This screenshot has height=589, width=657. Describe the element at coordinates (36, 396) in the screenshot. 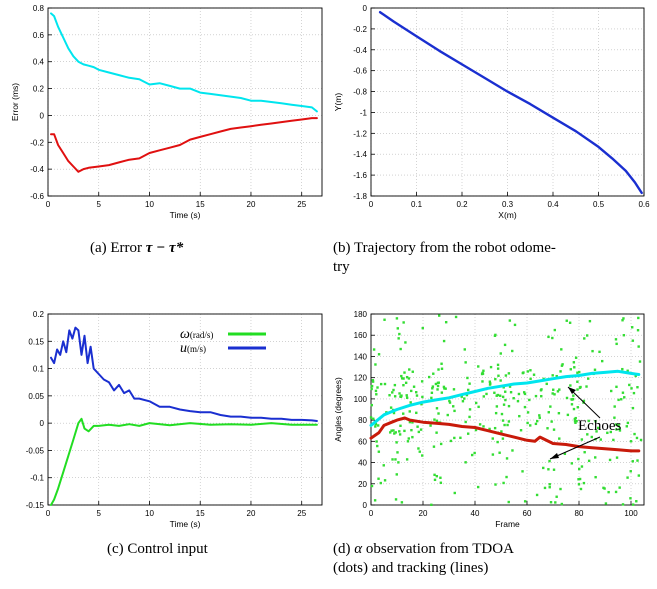

I see `tick-label-y: 0.05` at that location.